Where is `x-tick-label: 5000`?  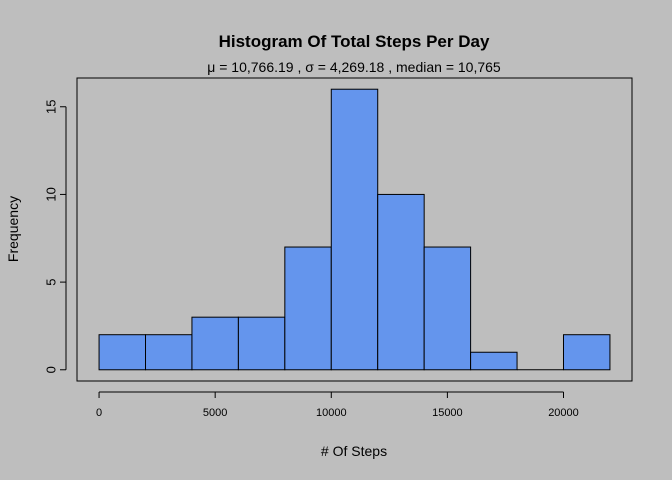
x-tick-label: 5000 is located at coordinates (215, 413).